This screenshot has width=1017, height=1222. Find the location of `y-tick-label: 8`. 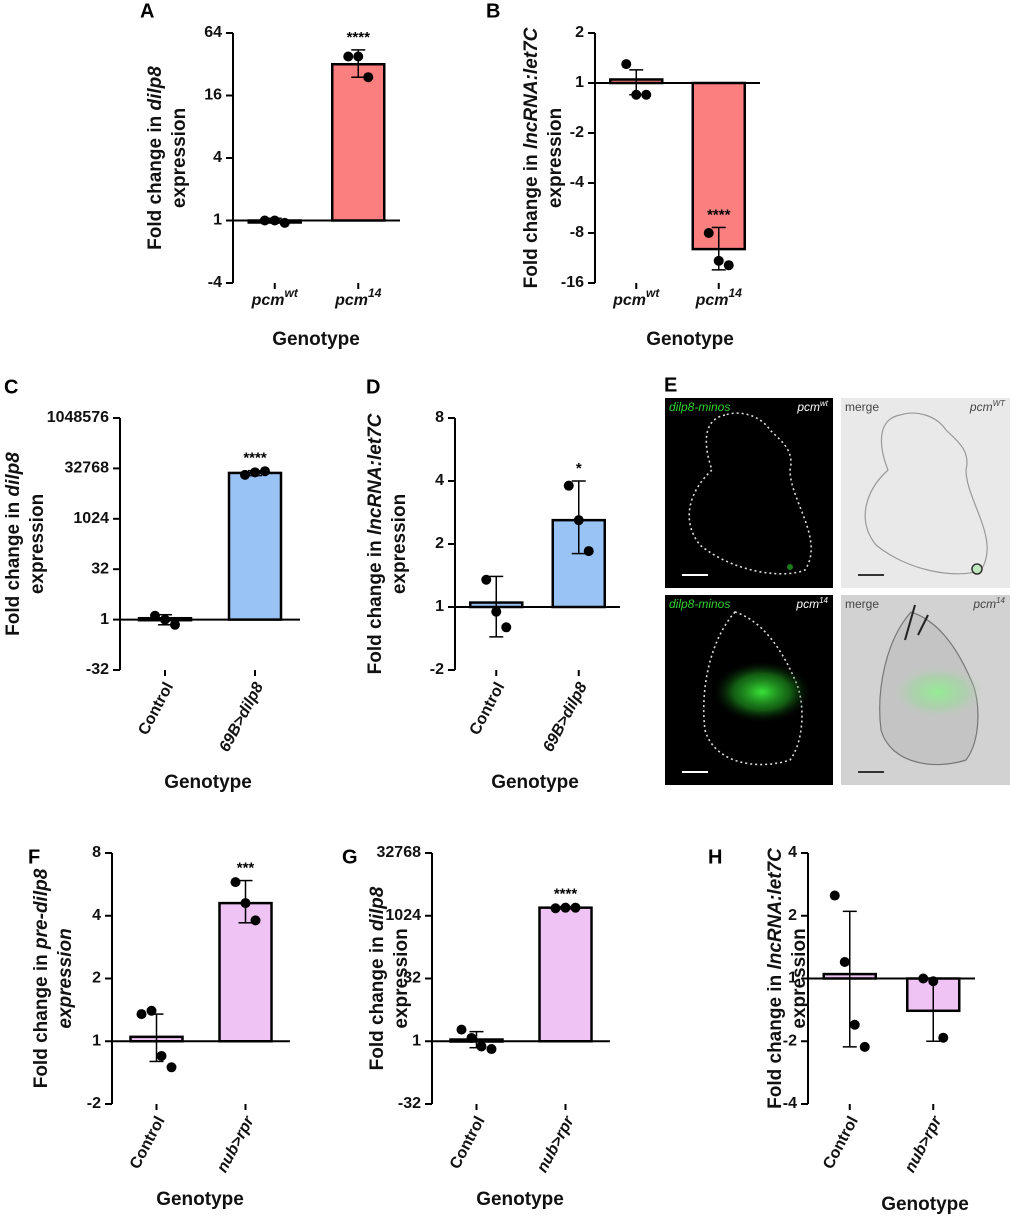

y-tick-label: 8 is located at coordinates (96, 852).